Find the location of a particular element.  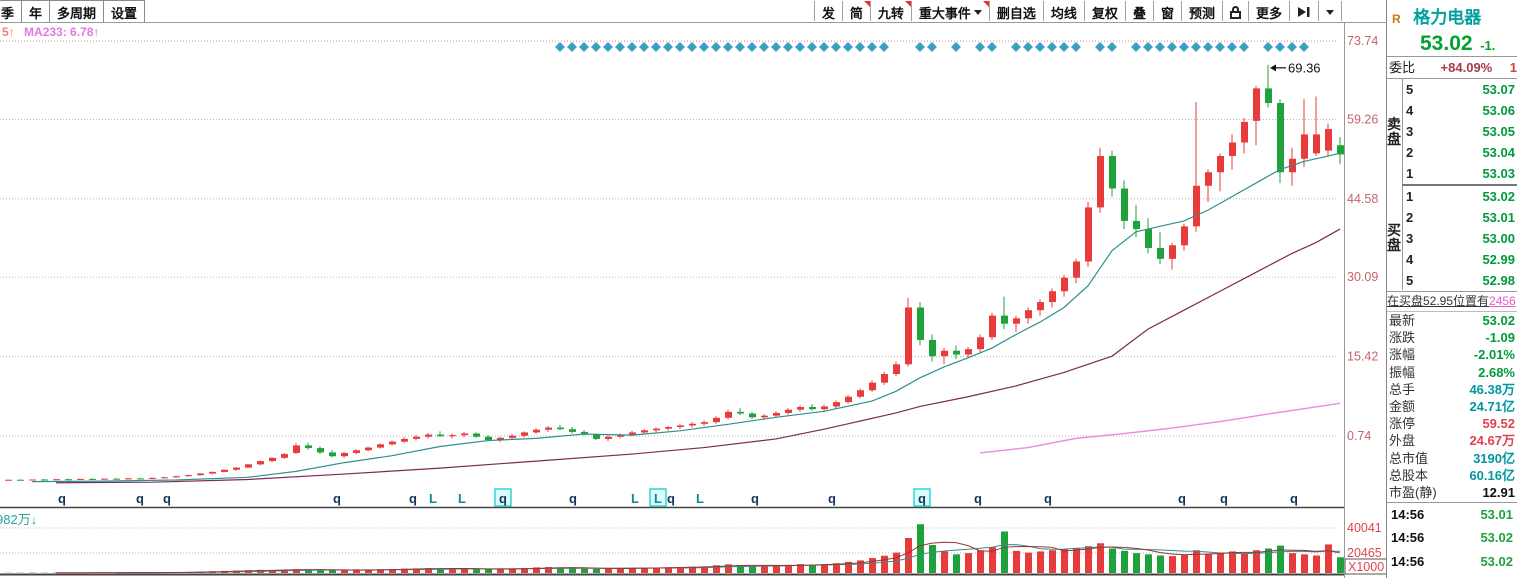

stat-outer-volume: 外盘 24.67万 is located at coordinates (1452, 440).